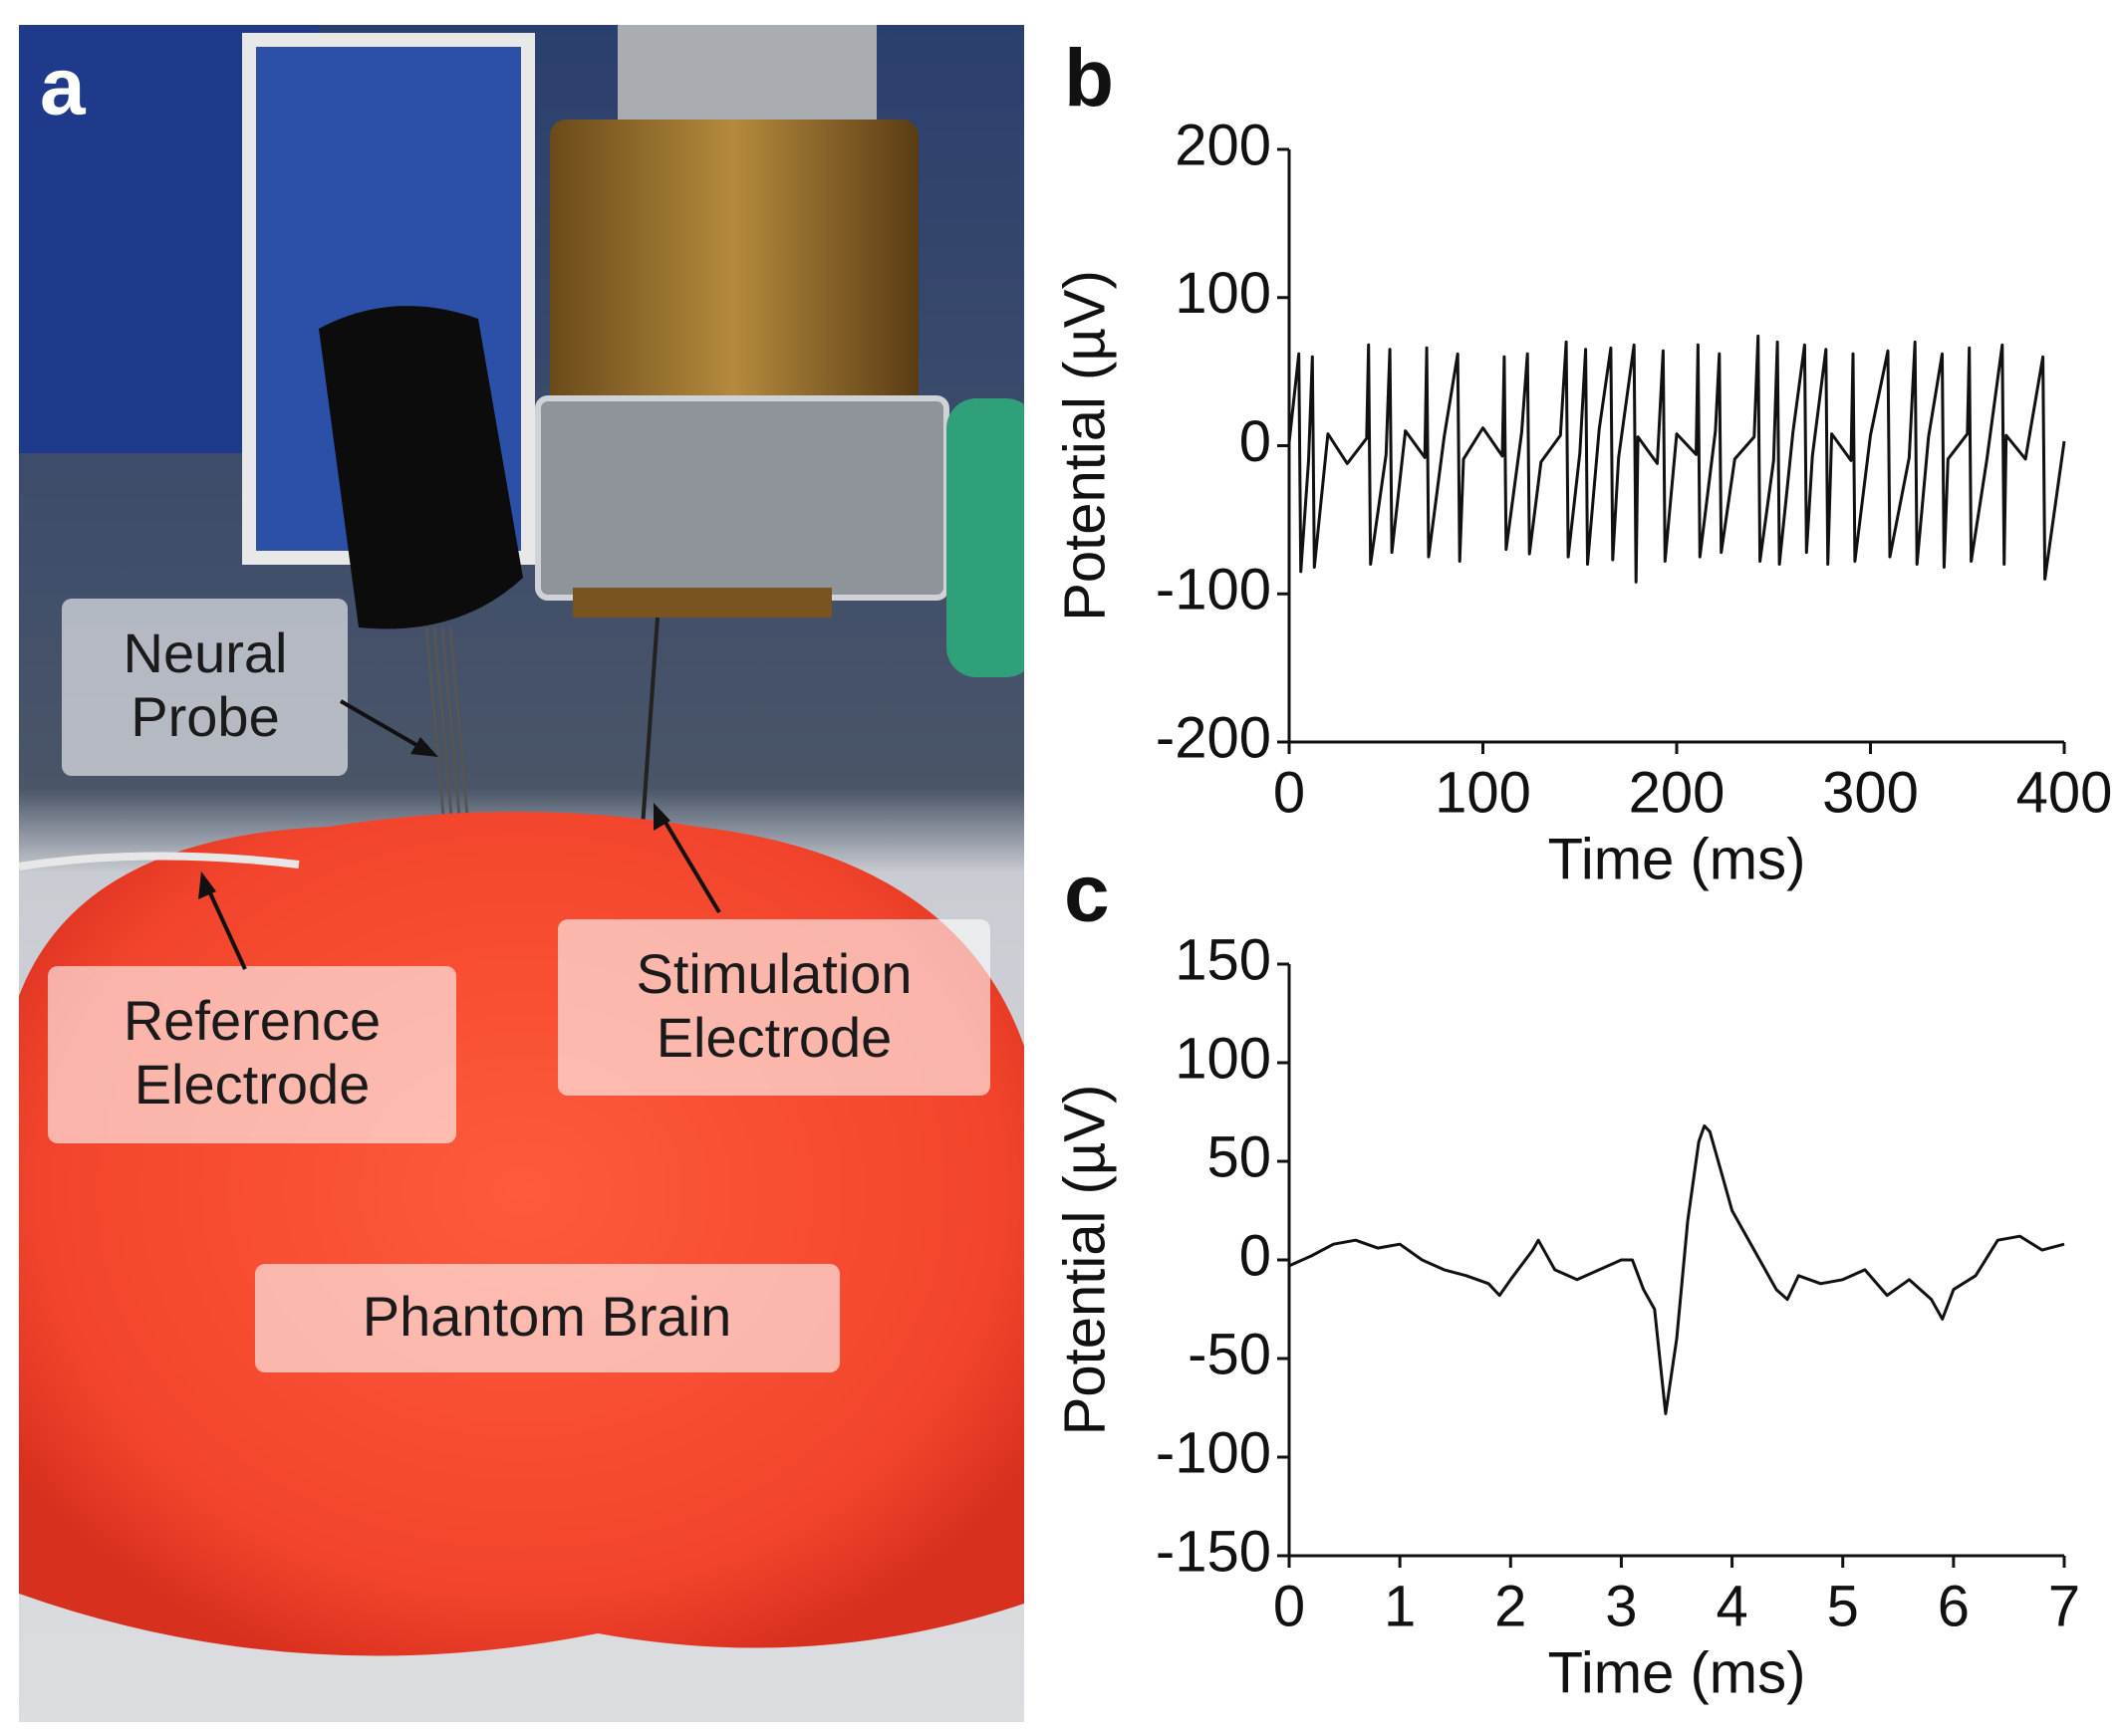  What do you see at coordinates (1483, 793) in the screenshot?
I see `x-tick-label: 100` at bounding box center [1483, 793].